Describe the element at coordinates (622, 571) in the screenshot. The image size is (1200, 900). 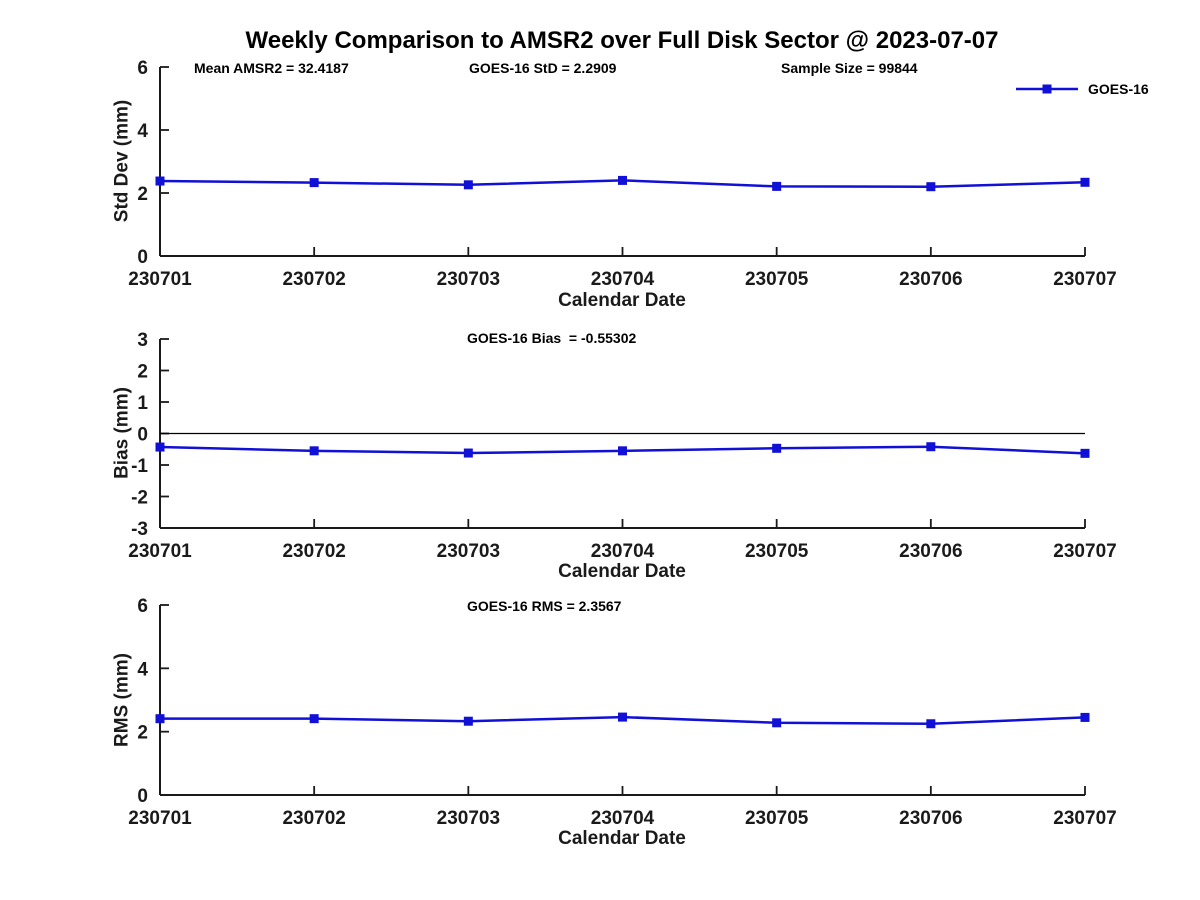
I see `xlabel-calendar-date-2: Calendar Date` at that location.